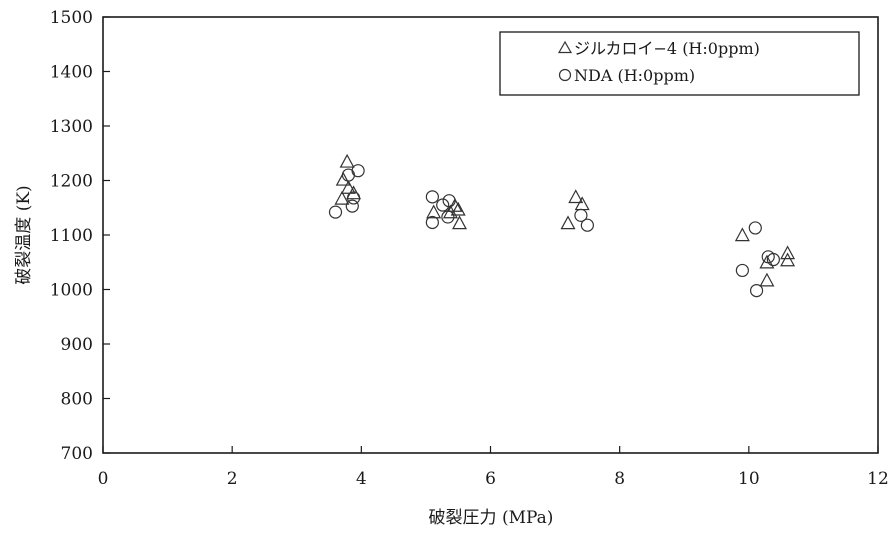 The height and width of the screenshot is (533, 893). Describe the element at coordinates (565, 47) in the screenshot. I see `legend-triangle-marker` at that location.